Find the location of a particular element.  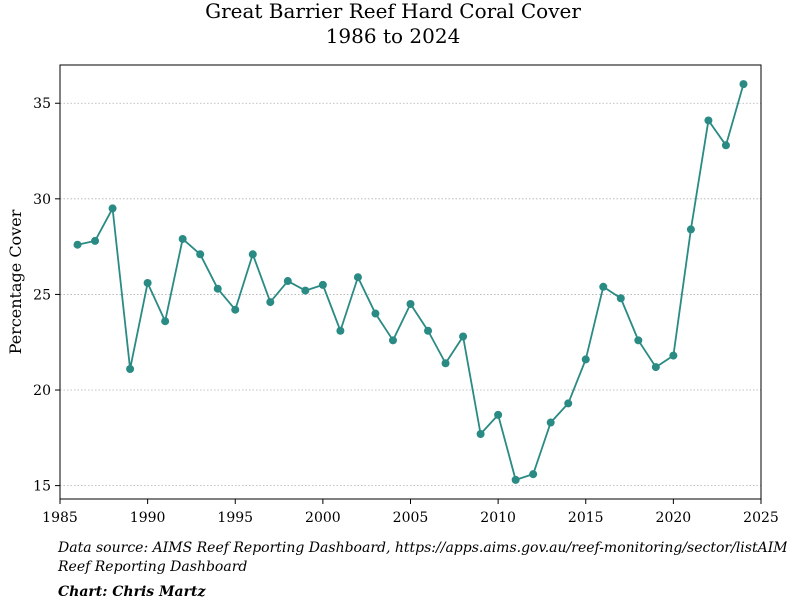

y-axis-ticks: 15 20 25 30 35 is located at coordinates (46, 295).